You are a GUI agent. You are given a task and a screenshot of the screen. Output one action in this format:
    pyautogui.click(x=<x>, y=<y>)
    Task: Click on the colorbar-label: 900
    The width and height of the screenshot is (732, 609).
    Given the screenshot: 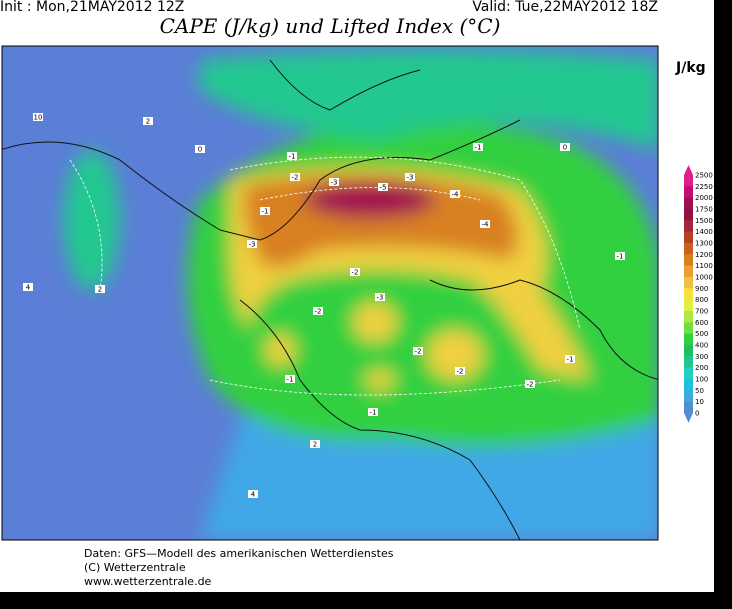 What is the action you would take?
    pyautogui.click(x=701, y=289)
    